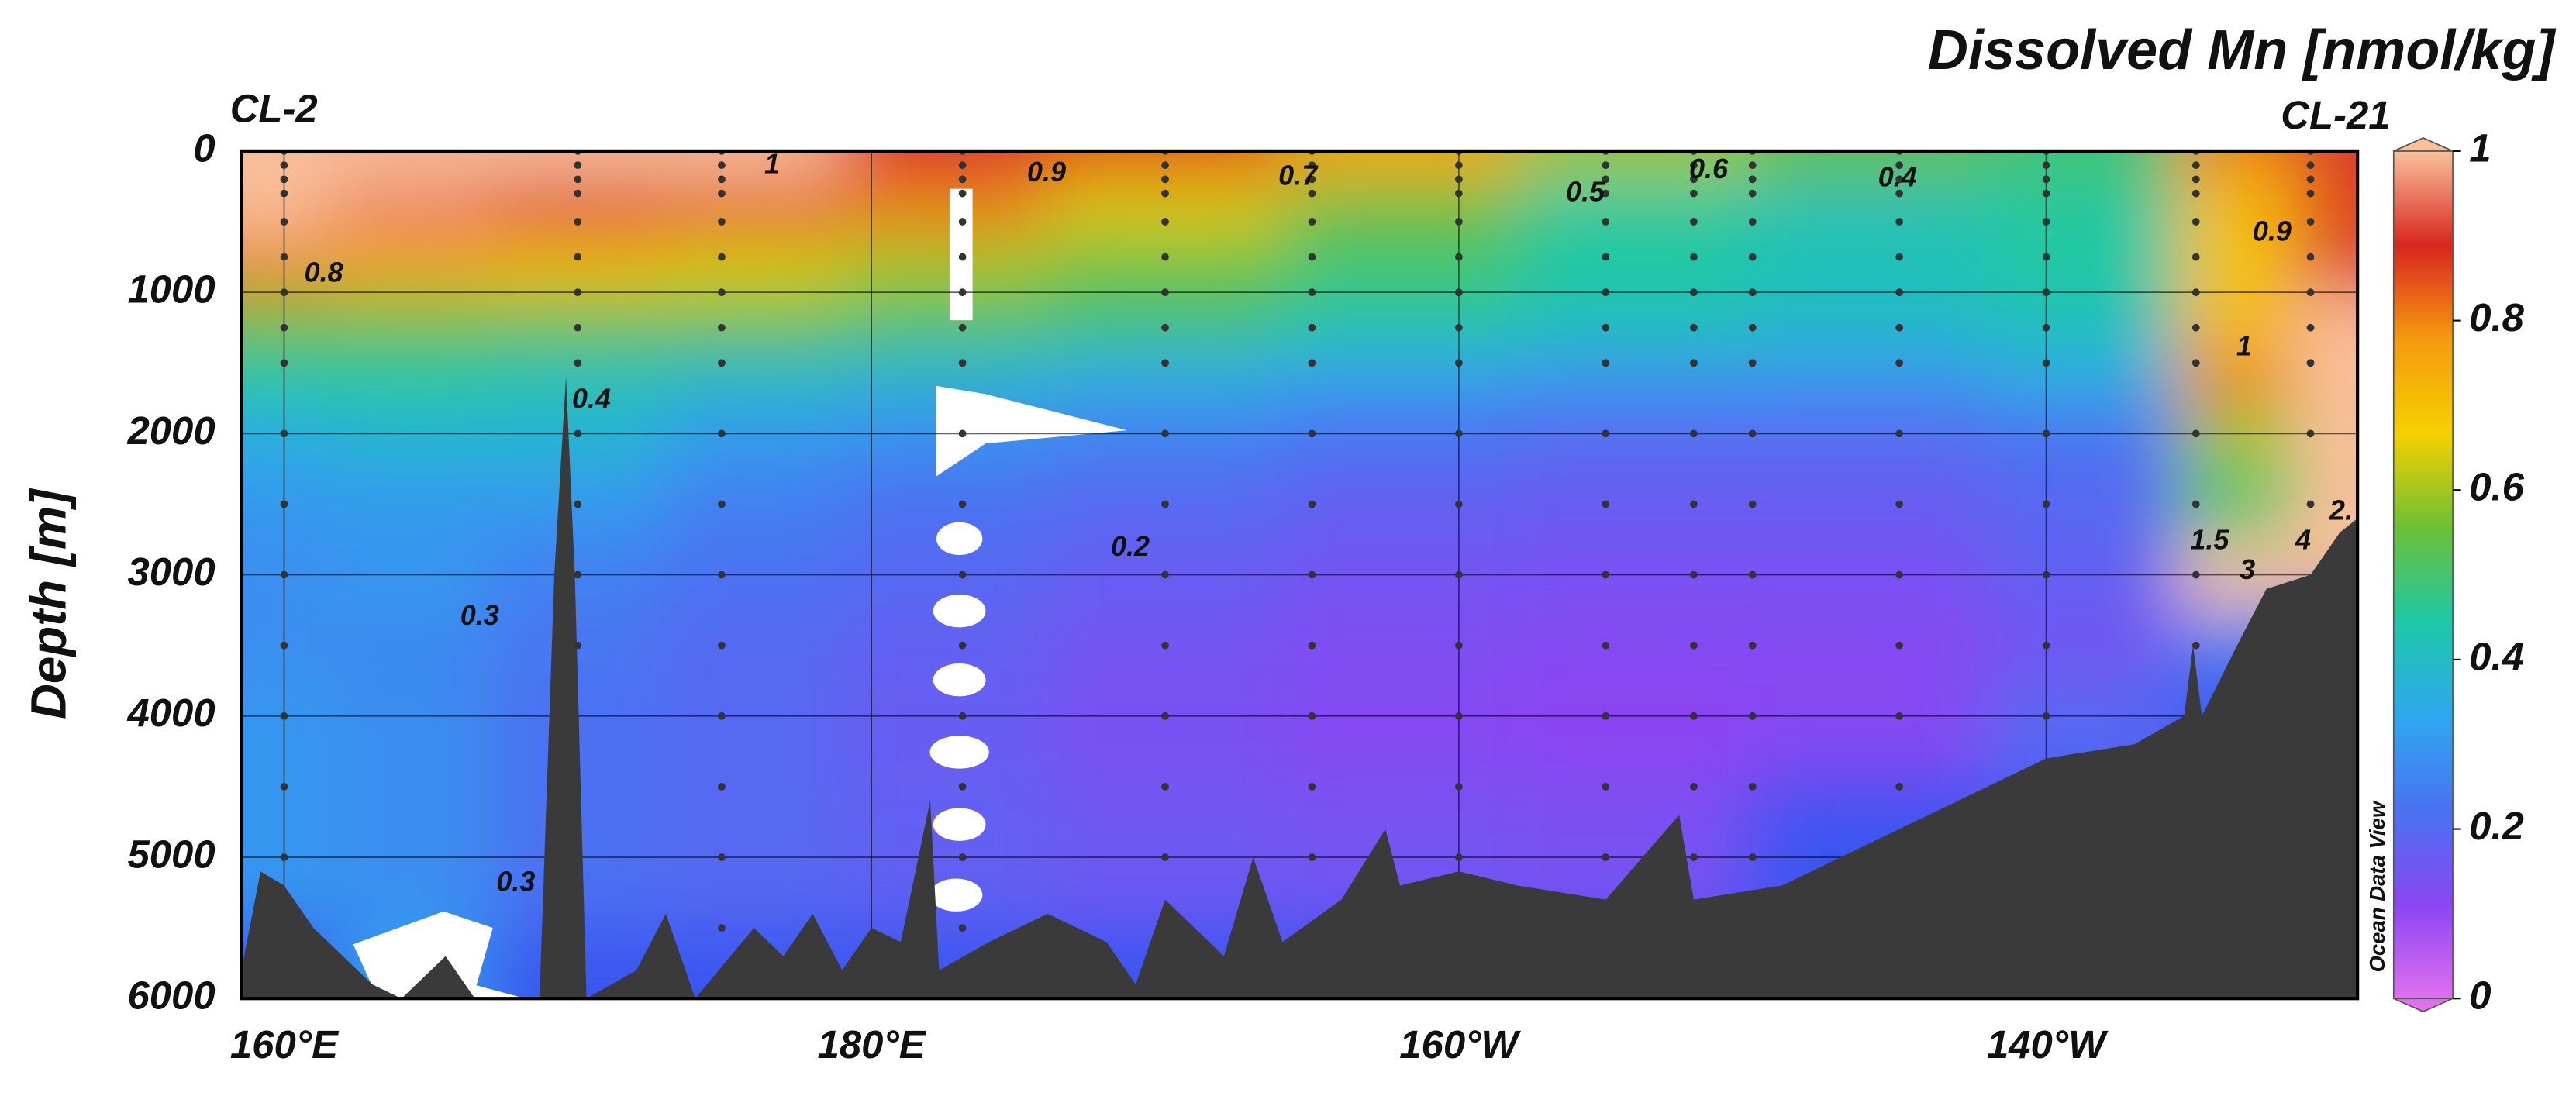  Describe the element at coordinates (1585, 192) in the screenshot. I see `contour-label: 0.5` at that location.